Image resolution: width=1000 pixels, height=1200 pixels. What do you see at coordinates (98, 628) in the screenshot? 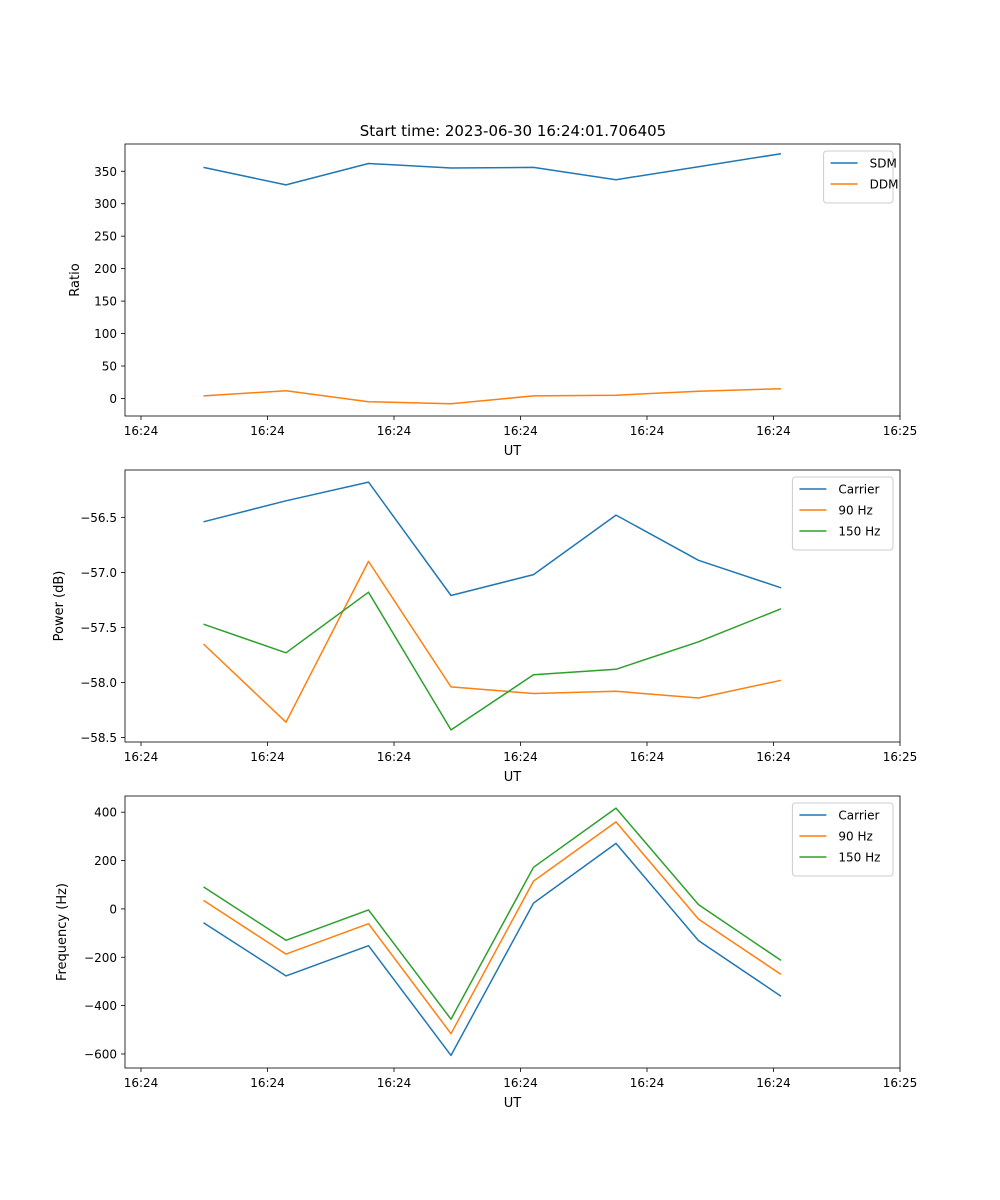
I see `y-tick-label: −57.5` at bounding box center [98, 628].